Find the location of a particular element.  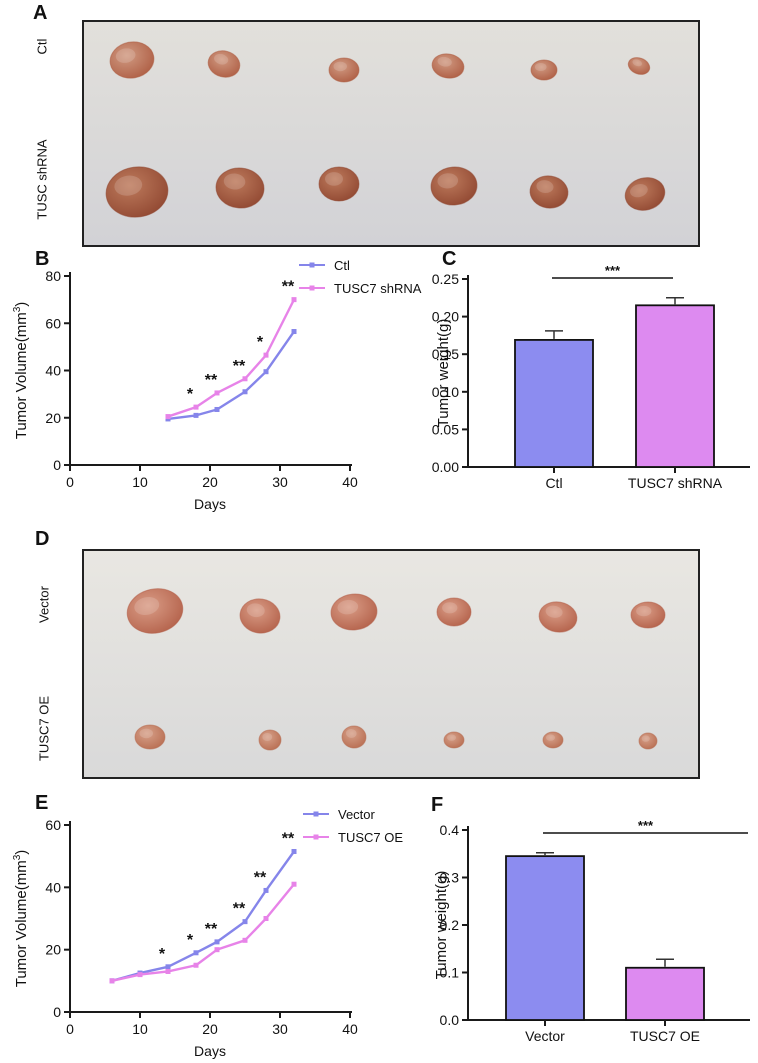

y-tick-label: 0 is located at coordinates (57, 465).